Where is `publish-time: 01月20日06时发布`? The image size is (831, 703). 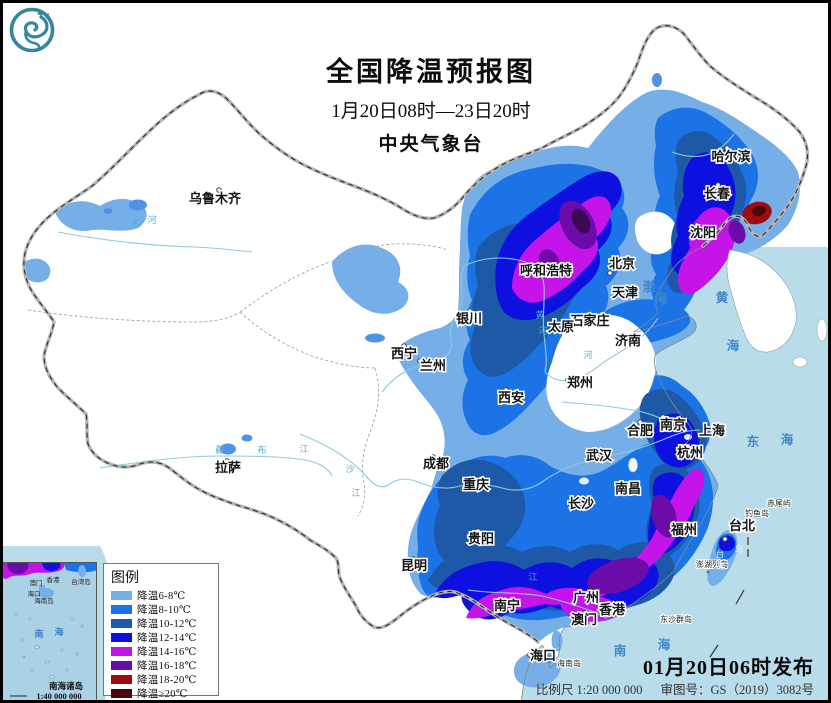
publish-time: 01月20日06时发布 is located at coordinates (728, 668).